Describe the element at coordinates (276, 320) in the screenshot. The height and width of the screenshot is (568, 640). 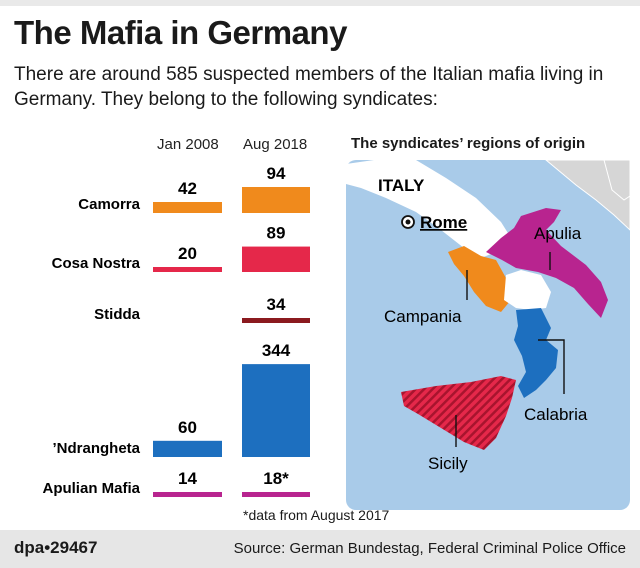
I see `bar-stidda-aug-2018` at that location.